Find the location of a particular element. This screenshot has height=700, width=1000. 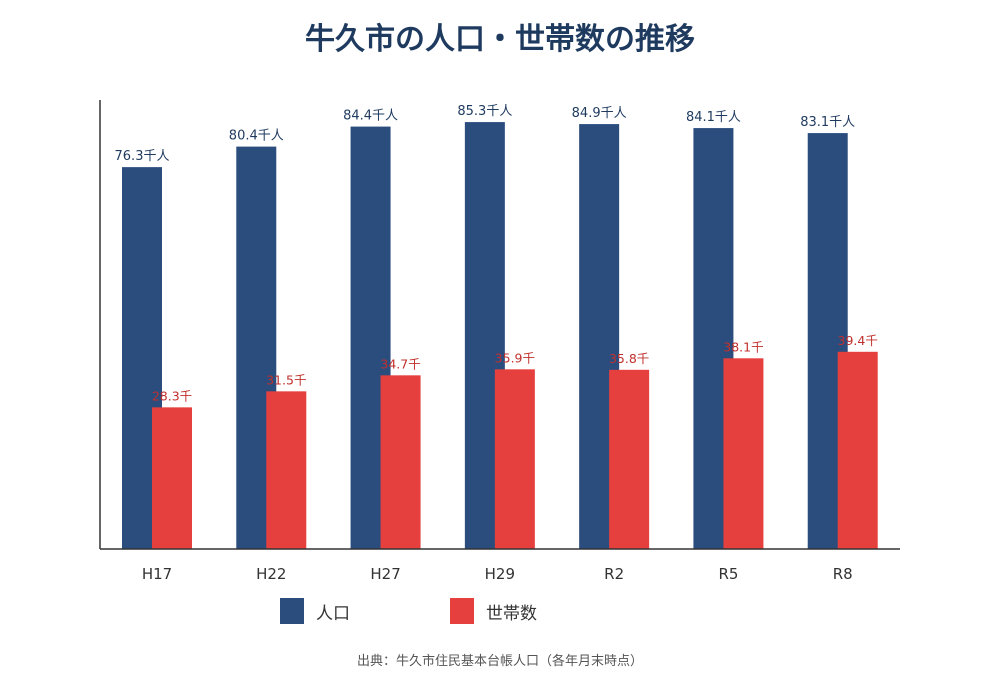

population-label-H27: 84.4千人 is located at coordinates (370, 116).